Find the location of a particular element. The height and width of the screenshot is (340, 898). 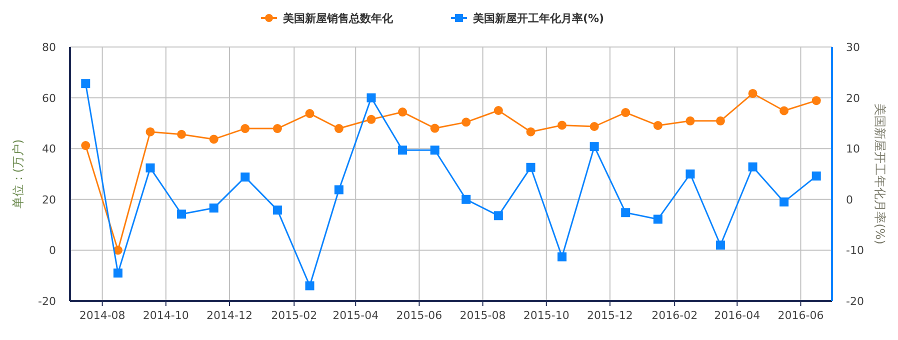

x-tick-label: 2015-06 is located at coordinates (419, 315).